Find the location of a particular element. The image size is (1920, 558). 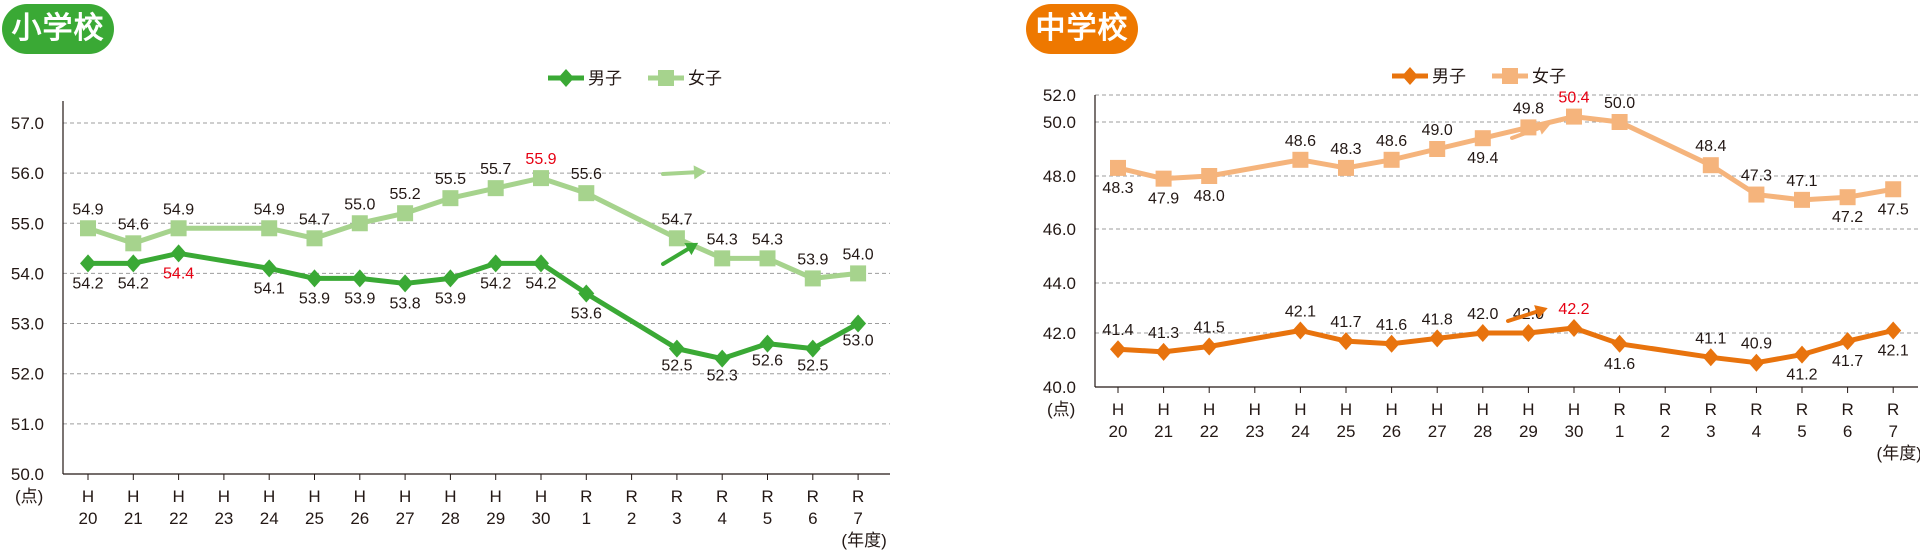

legend-boys-diamond-icon is located at coordinates (566, 78).